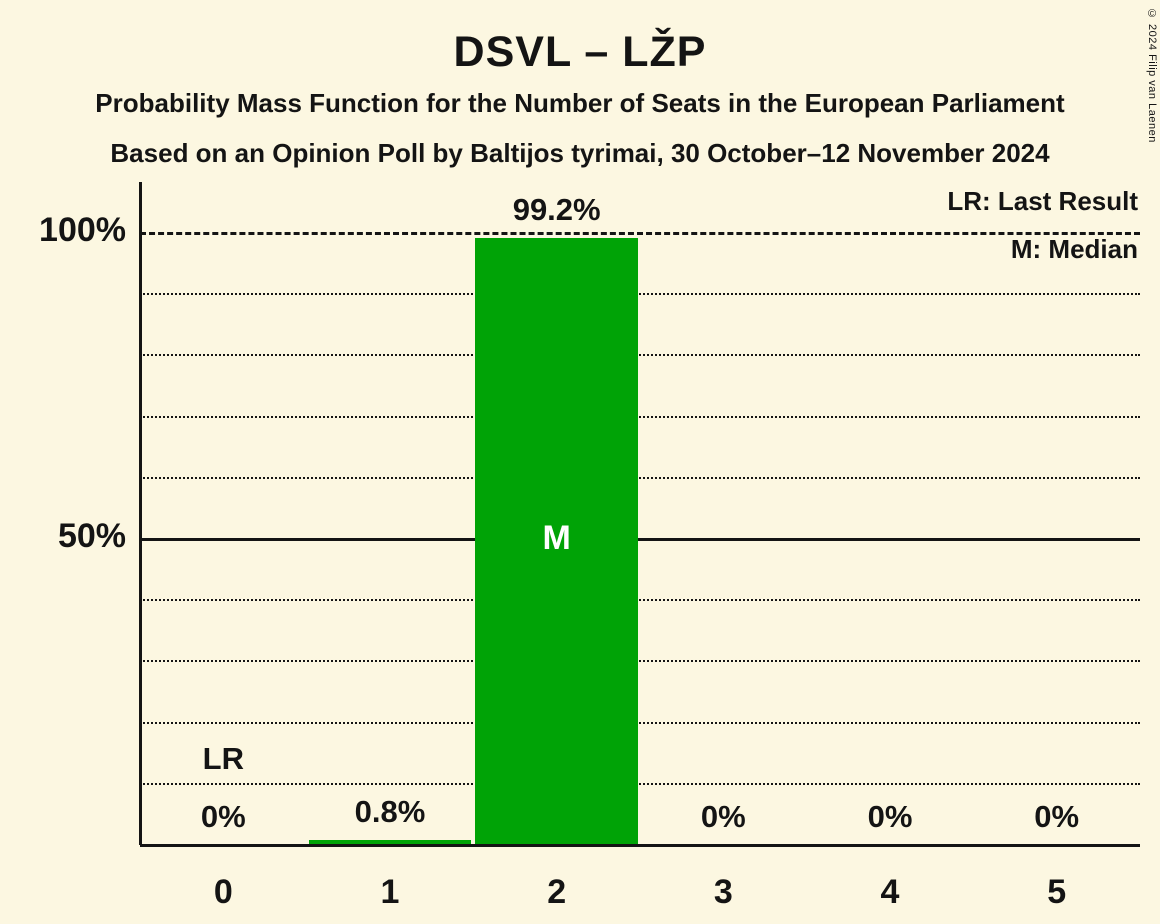 The width and height of the screenshot is (1160, 924). Describe the element at coordinates (890, 892) in the screenshot. I see `x-axis-tick-label: 4` at that location.